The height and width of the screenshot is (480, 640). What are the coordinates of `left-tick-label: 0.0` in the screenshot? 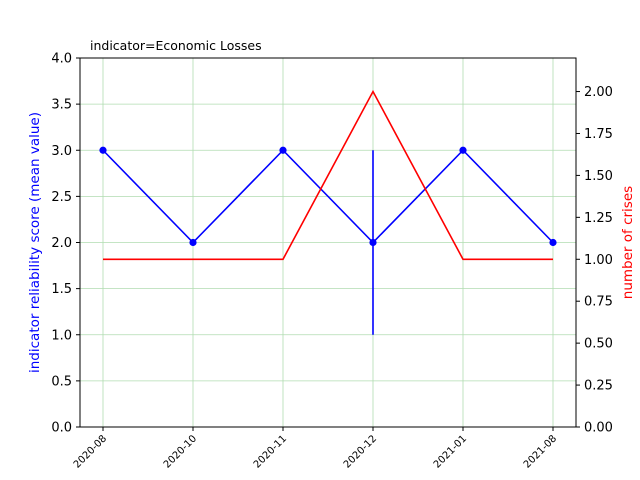 It's located at (61, 428).